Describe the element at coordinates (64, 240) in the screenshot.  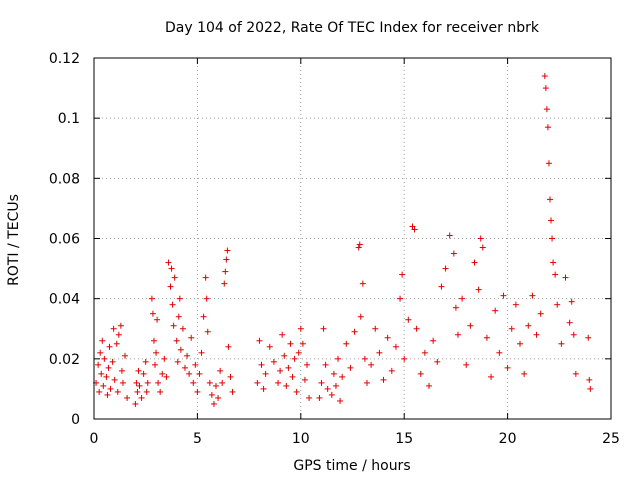
I see `y-tick-label: 0.06` at that location.